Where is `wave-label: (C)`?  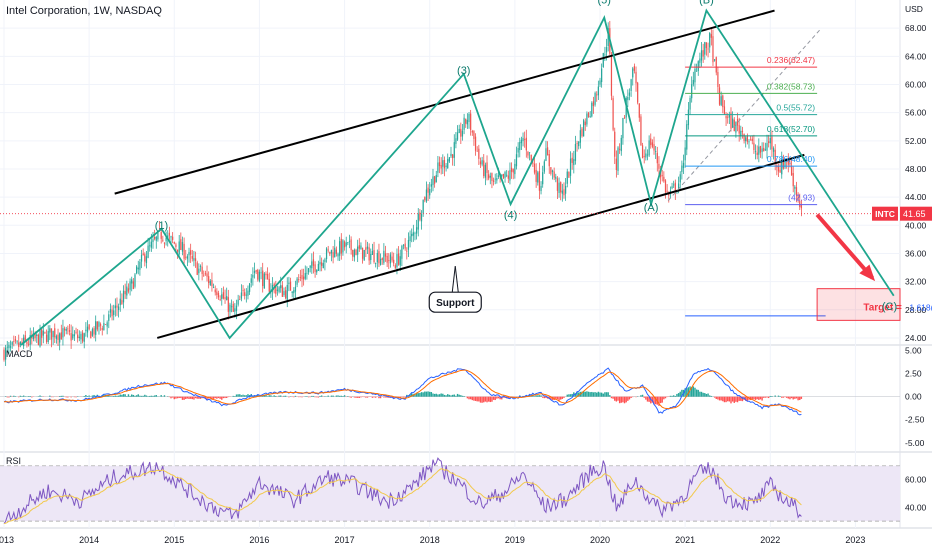 wave-label: (C) is located at coordinates (889, 307).